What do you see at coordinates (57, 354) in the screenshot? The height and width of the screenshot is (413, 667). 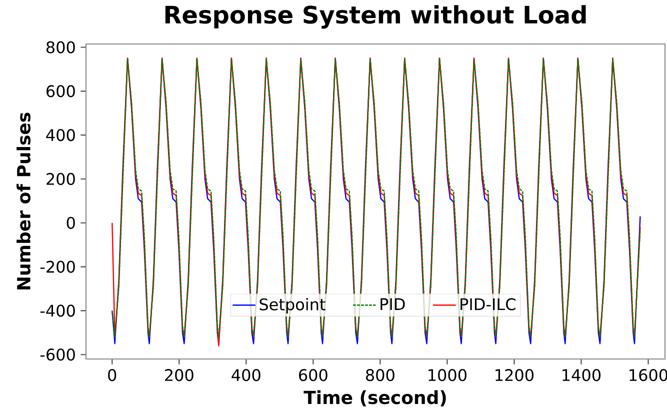 I see `y-tick-label: -600` at bounding box center [57, 354].